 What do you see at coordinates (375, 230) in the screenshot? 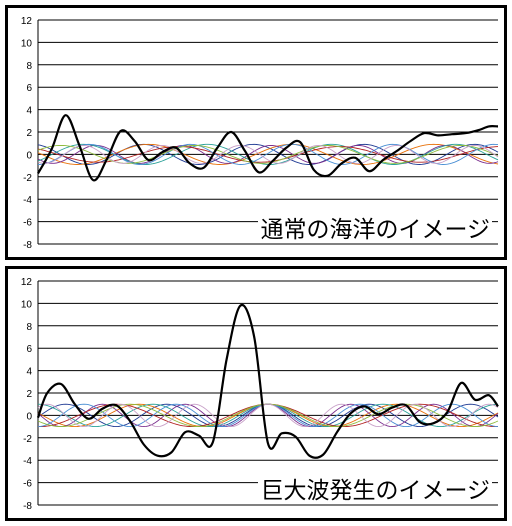
I see `chart-caption: 通常の海洋のイメージ` at bounding box center [375, 230].